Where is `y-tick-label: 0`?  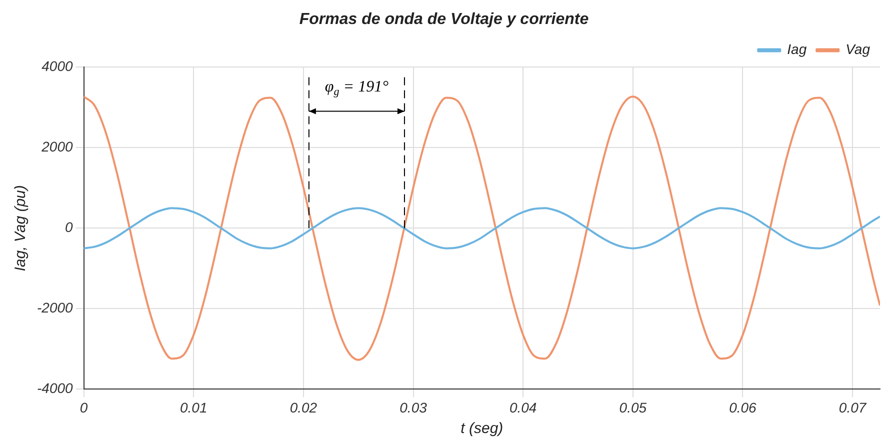 y-tick-label: 0 is located at coordinates (69, 227).